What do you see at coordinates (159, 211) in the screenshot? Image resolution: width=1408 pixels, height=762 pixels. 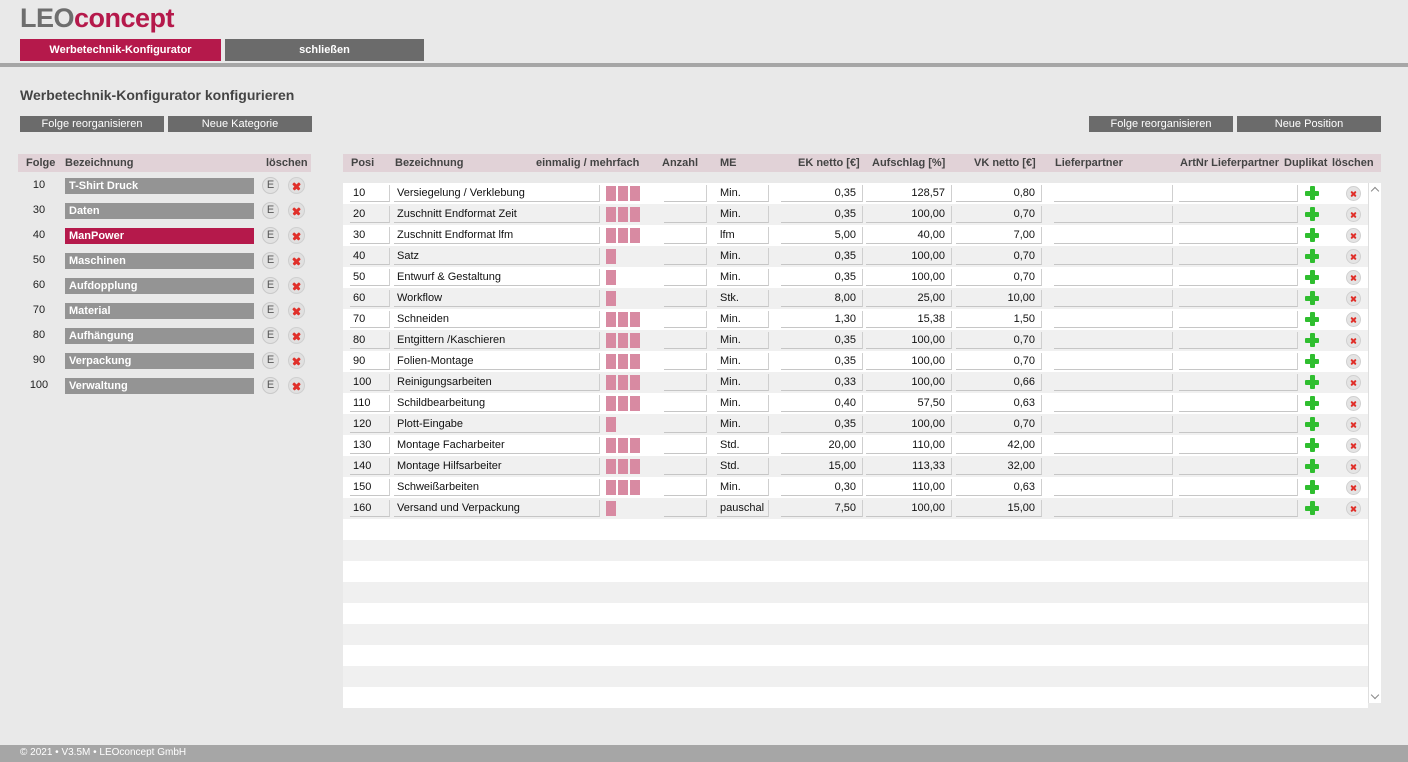 I see `category-name-button: Daten` at bounding box center [159, 211].